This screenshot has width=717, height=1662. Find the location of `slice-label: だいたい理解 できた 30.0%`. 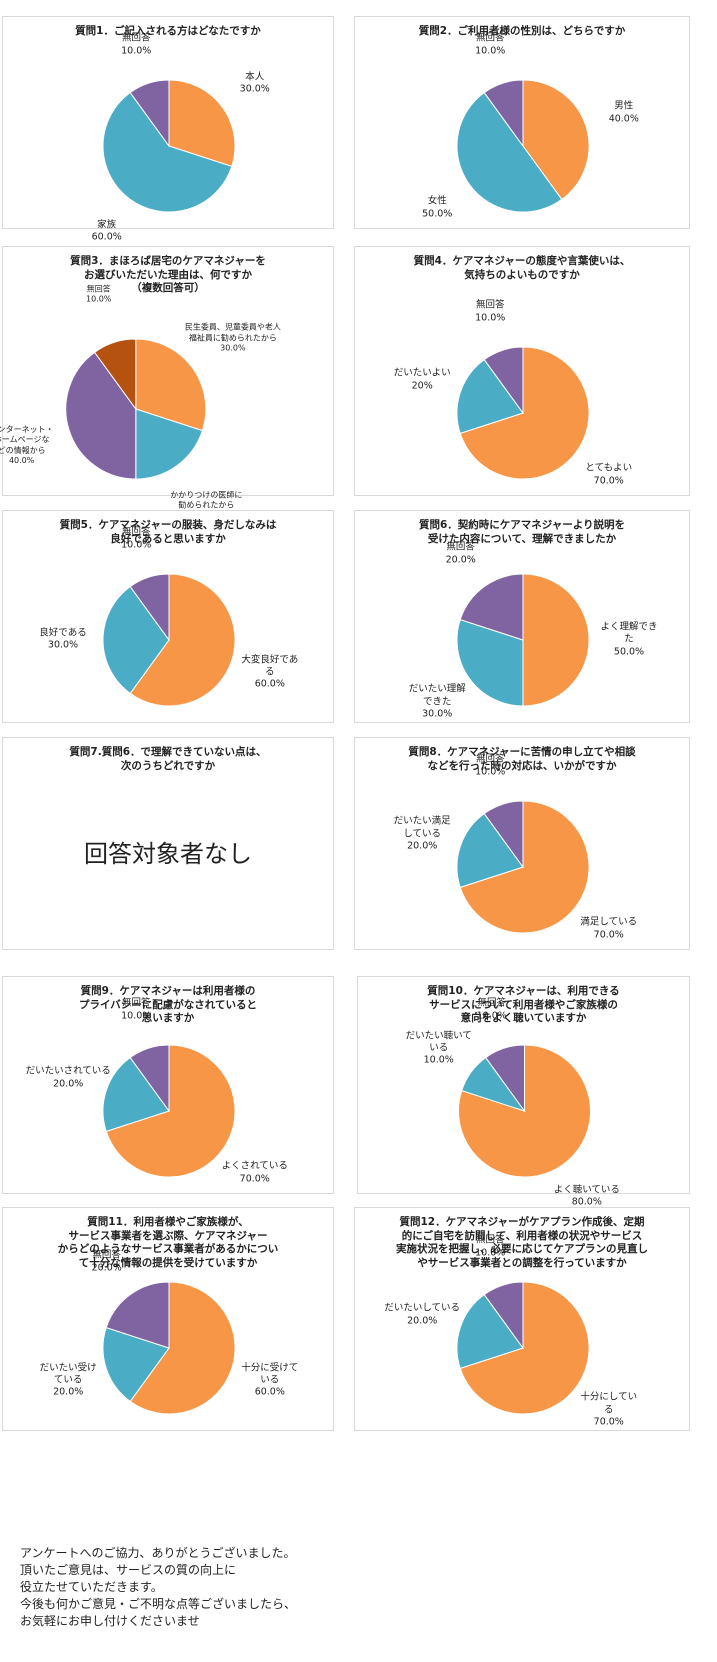

slice-label: だいたい理解 できた 30.0% is located at coordinates (437, 702).